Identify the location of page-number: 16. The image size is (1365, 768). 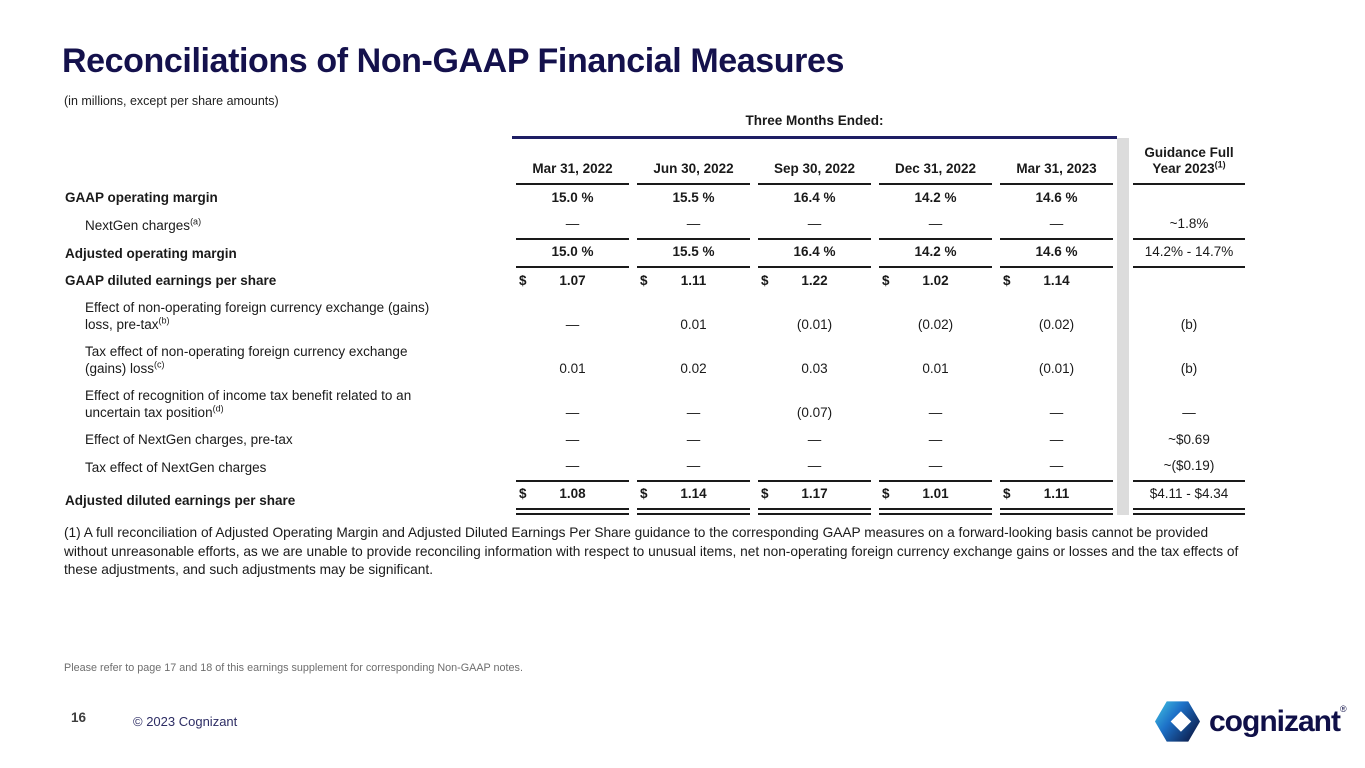
(79, 717).